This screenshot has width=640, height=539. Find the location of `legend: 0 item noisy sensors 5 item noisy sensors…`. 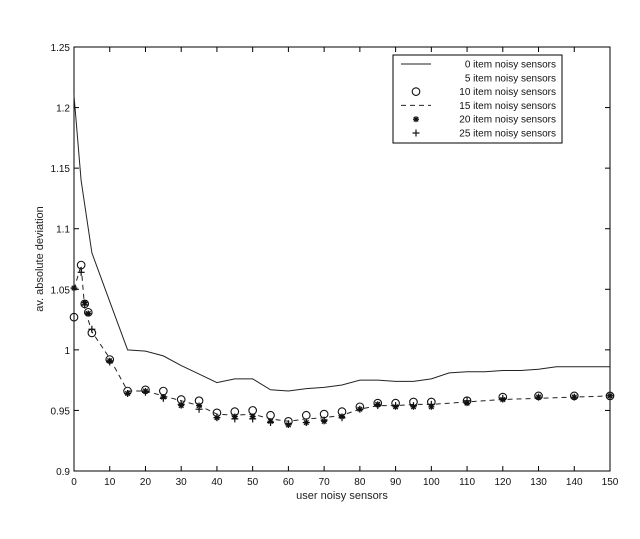

legend: 0 item noisy sensors 5 item noisy sensors… is located at coordinates (477, 99).